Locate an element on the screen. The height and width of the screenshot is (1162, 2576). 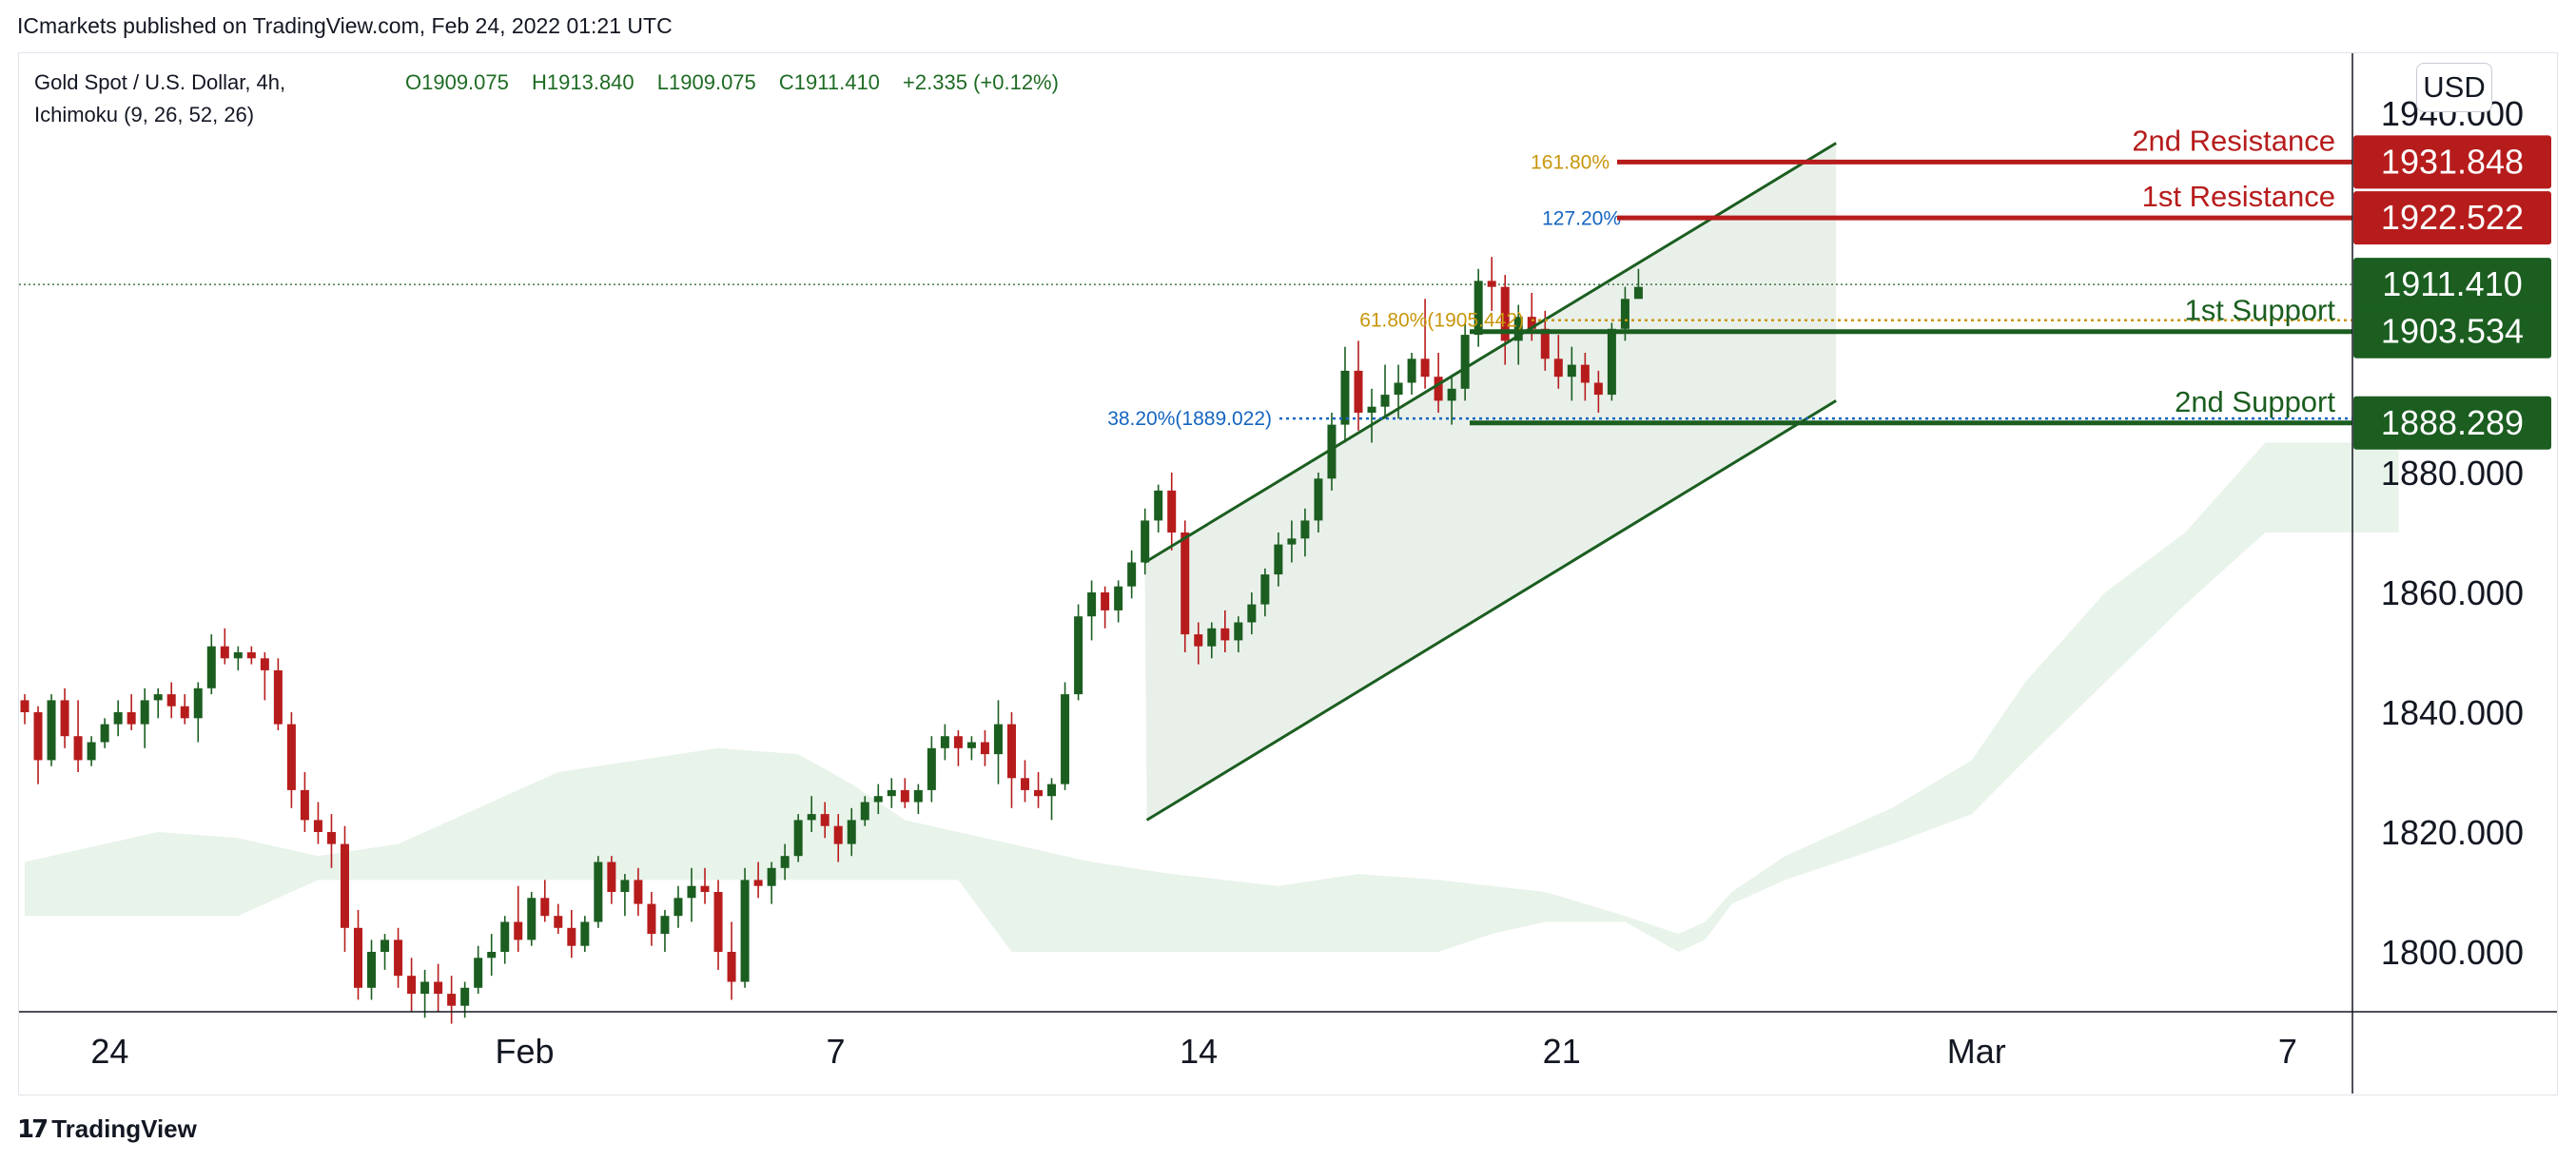
last-price-tag is located at coordinates (2452, 285).